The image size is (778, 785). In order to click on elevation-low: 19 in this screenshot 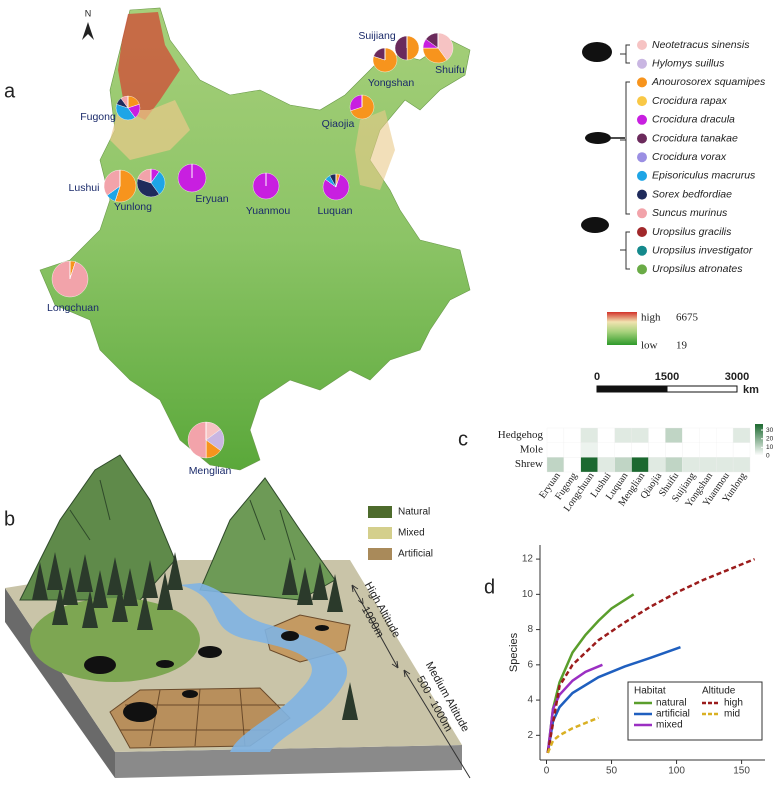, I will do `click(682, 346)`.